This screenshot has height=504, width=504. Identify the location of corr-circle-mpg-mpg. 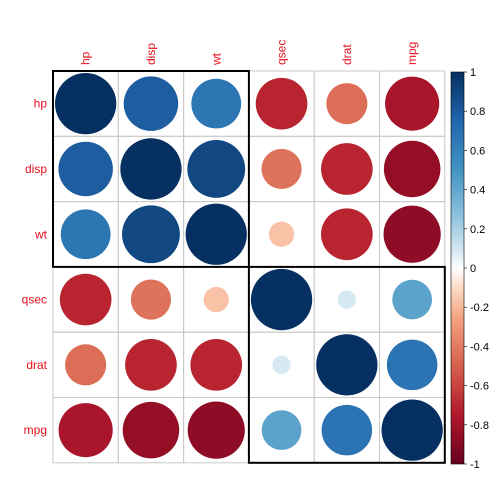
(412, 430).